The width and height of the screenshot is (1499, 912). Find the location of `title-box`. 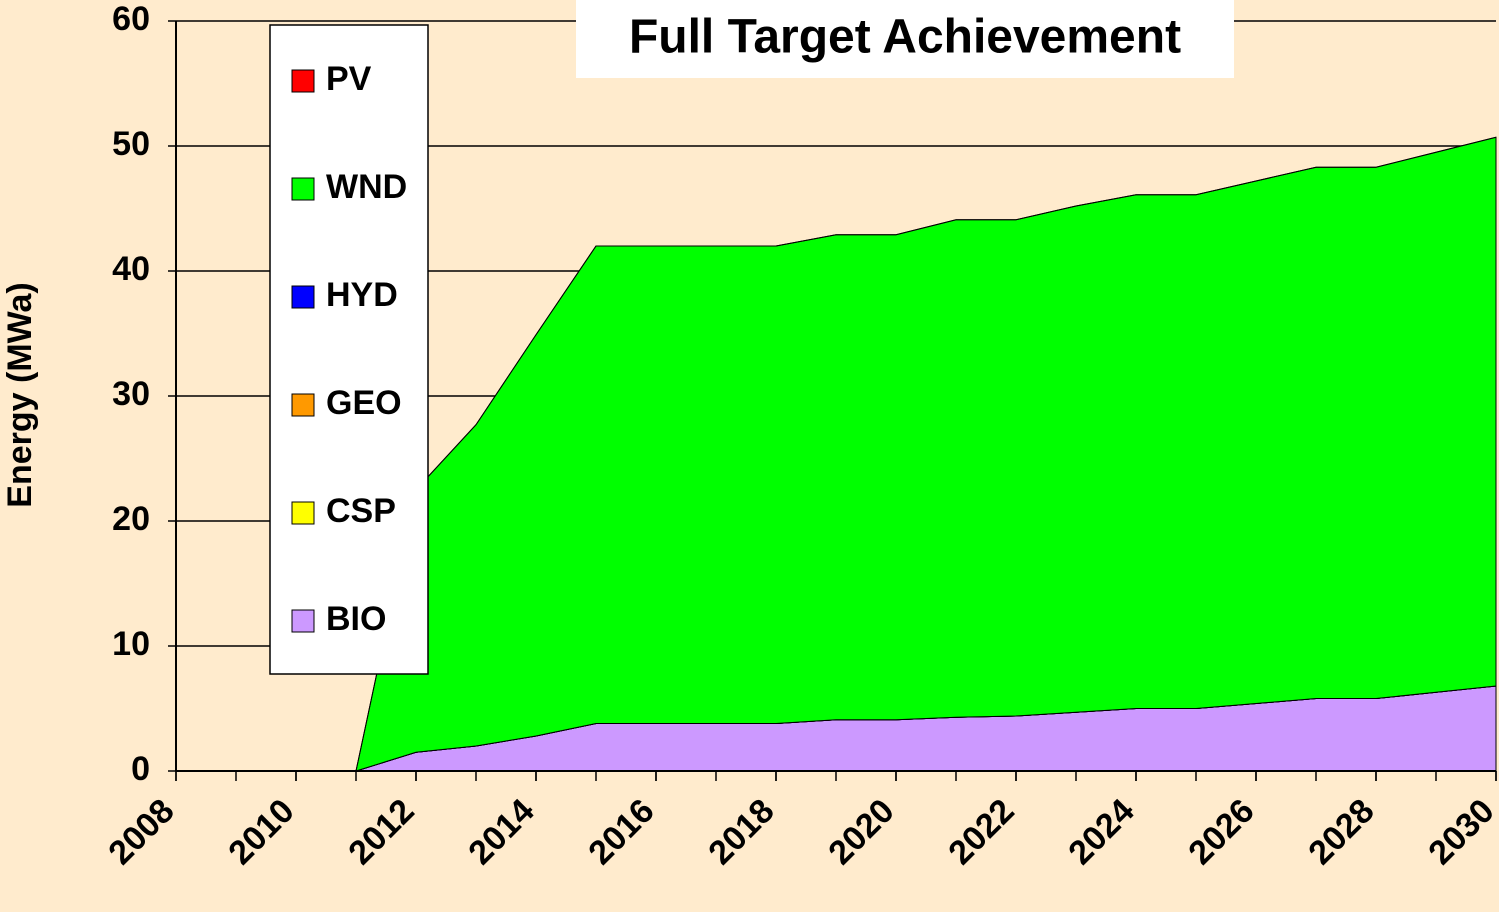

title-box is located at coordinates (905, 39).